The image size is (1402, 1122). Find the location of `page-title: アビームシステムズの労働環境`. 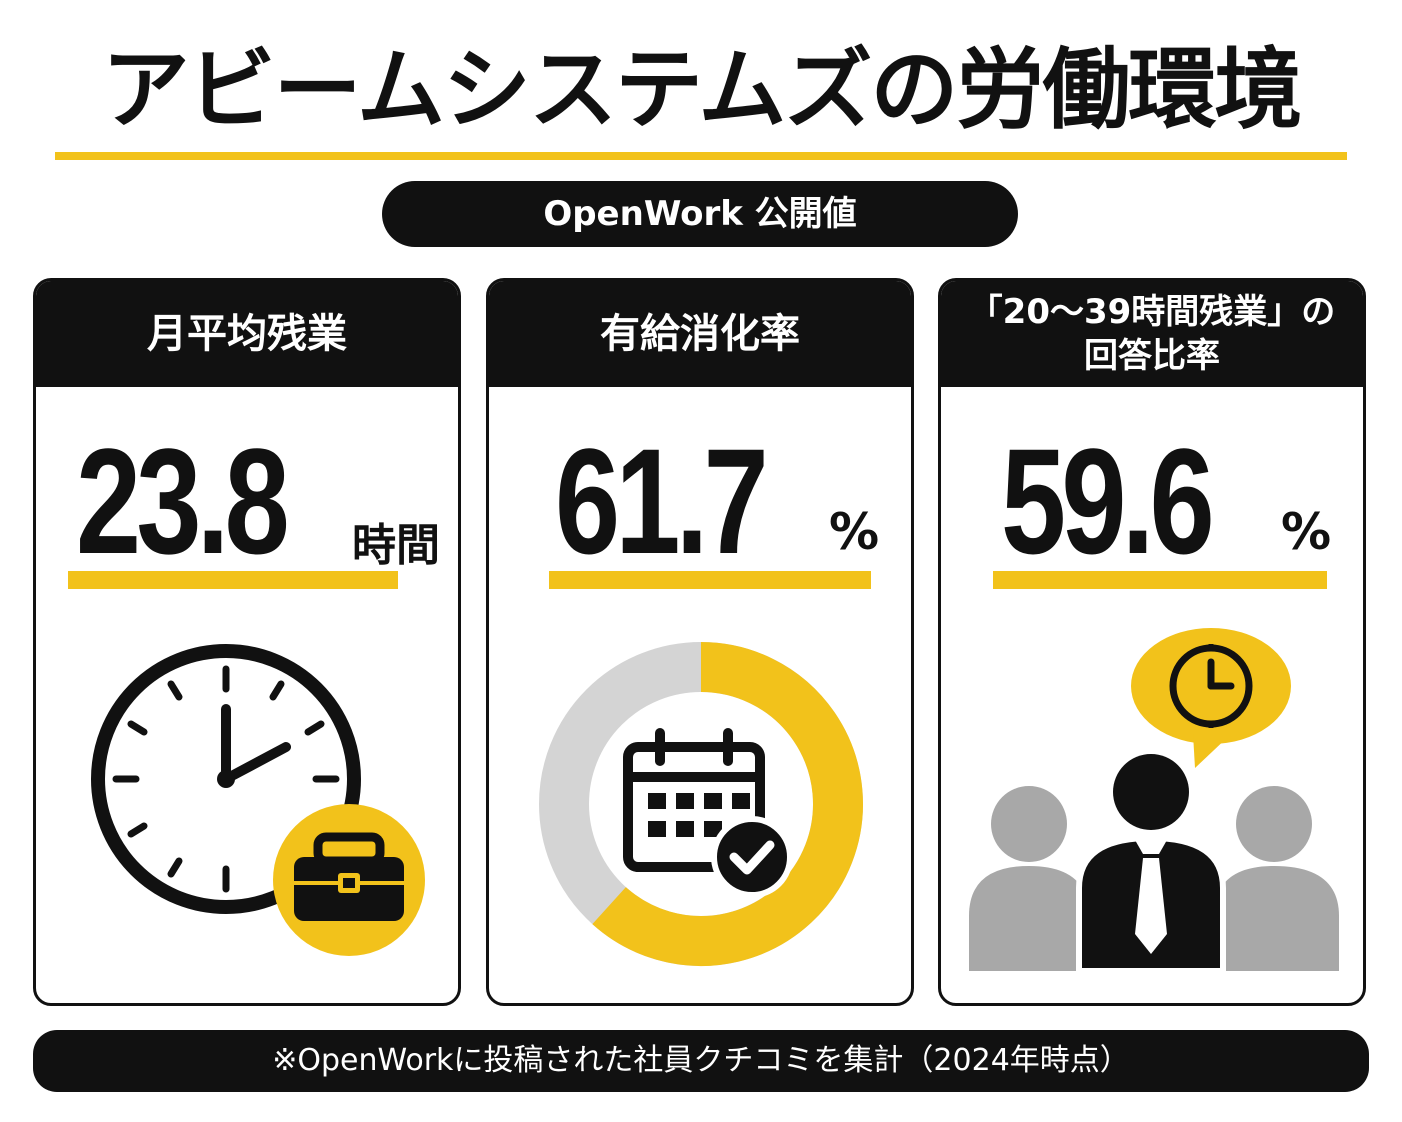

page-title: アビームシステムズの労働環境 is located at coordinates (702, 89).